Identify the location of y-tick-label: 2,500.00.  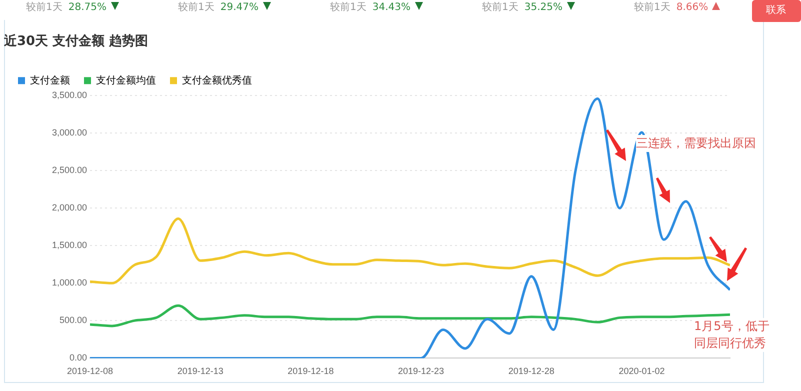
(69, 170).